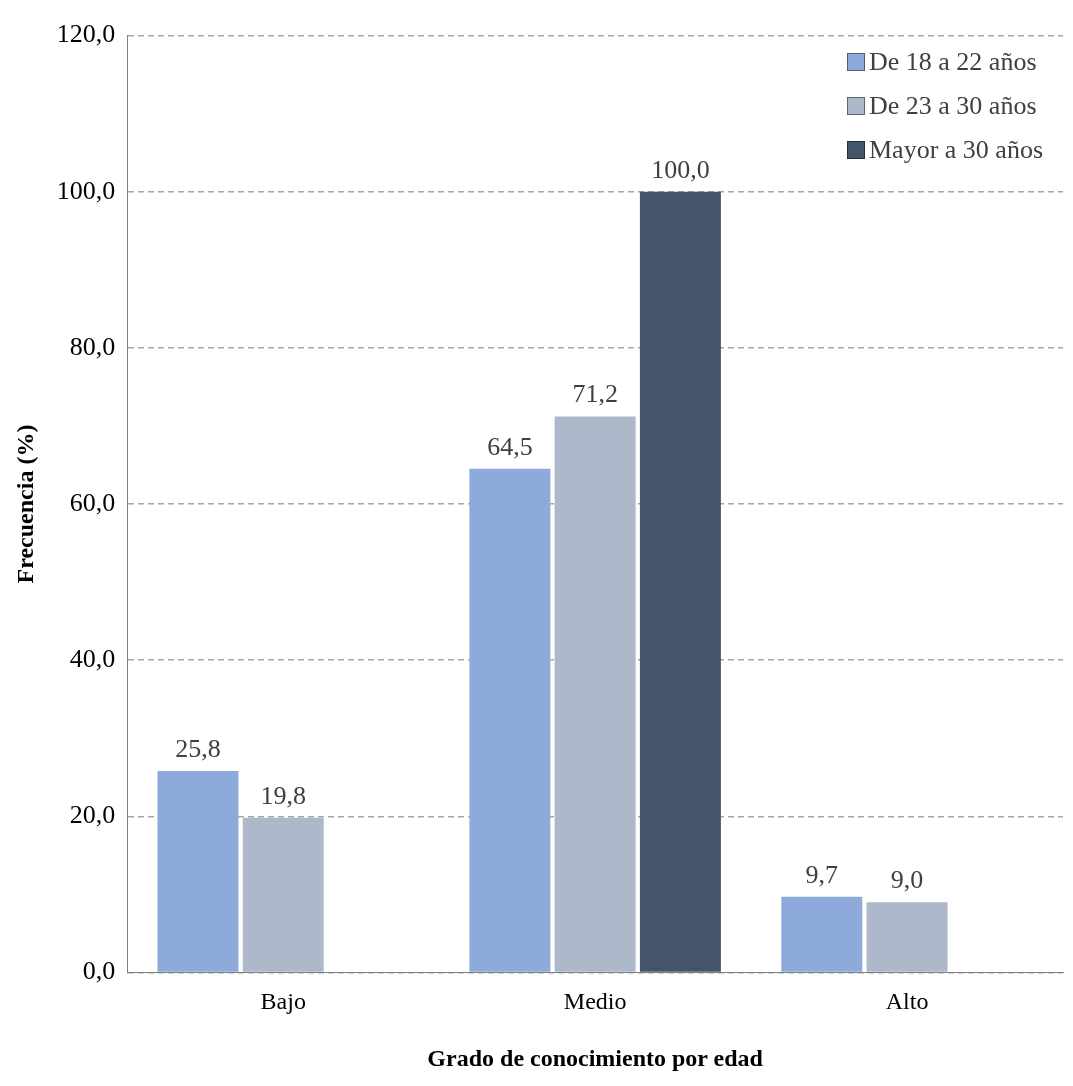 This screenshot has width=1073, height=1086. What do you see at coordinates (92, 815) in the screenshot?
I see `y-tick-label: 20,0` at bounding box center [92, 815].